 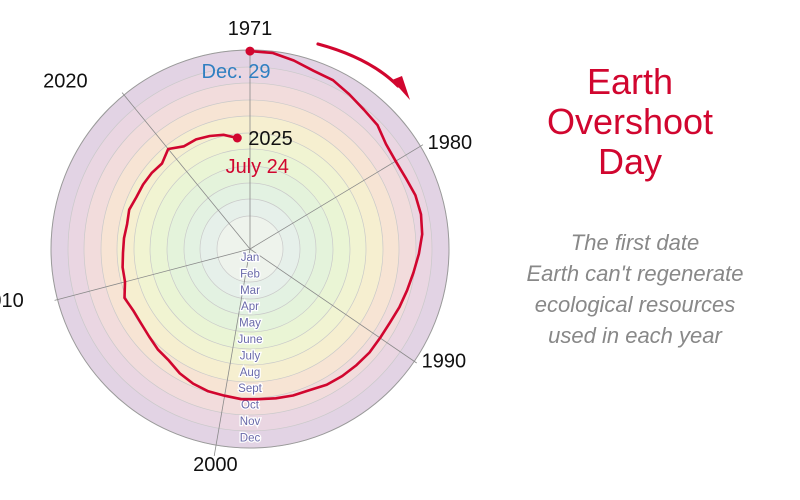 What do you see at coordinates (250, 274) in the screenshot?
I see `month-label: Feb` at bounding box center [250, 274].